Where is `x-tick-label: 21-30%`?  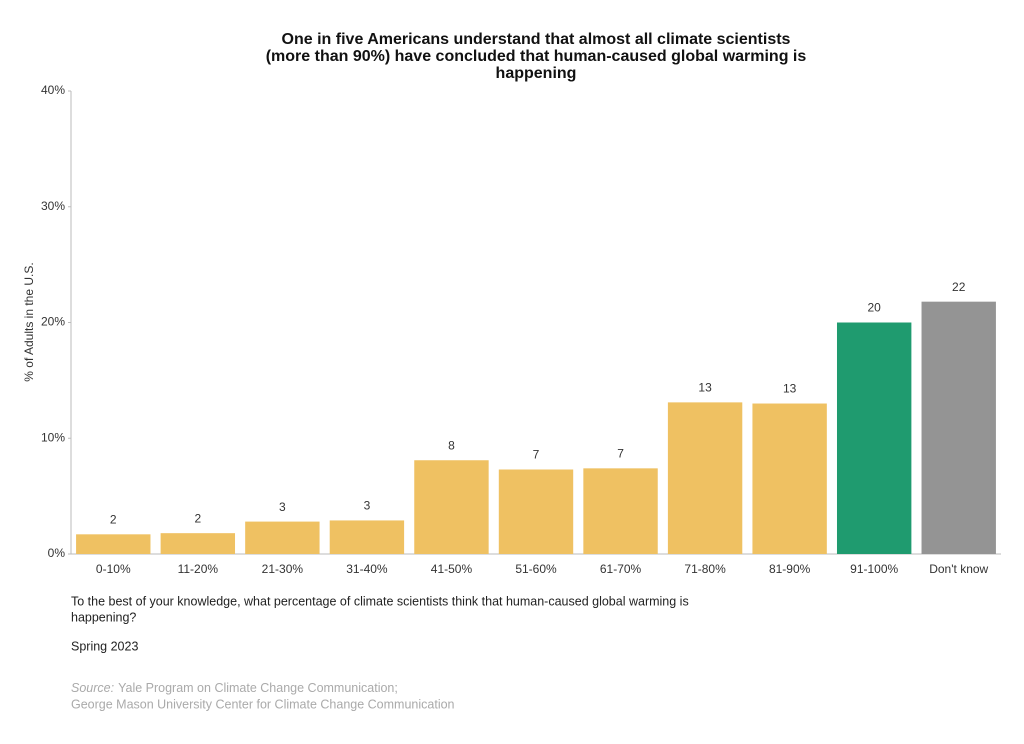
x-tick-label: 21-30% is located at coordinates (283, 569).